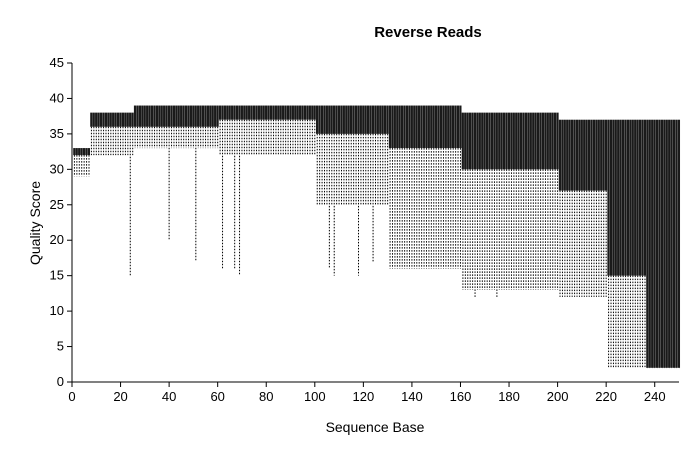 This screenshot has height=454, width=700. I want to click on x-tick-label: 0, so click(71, 396).